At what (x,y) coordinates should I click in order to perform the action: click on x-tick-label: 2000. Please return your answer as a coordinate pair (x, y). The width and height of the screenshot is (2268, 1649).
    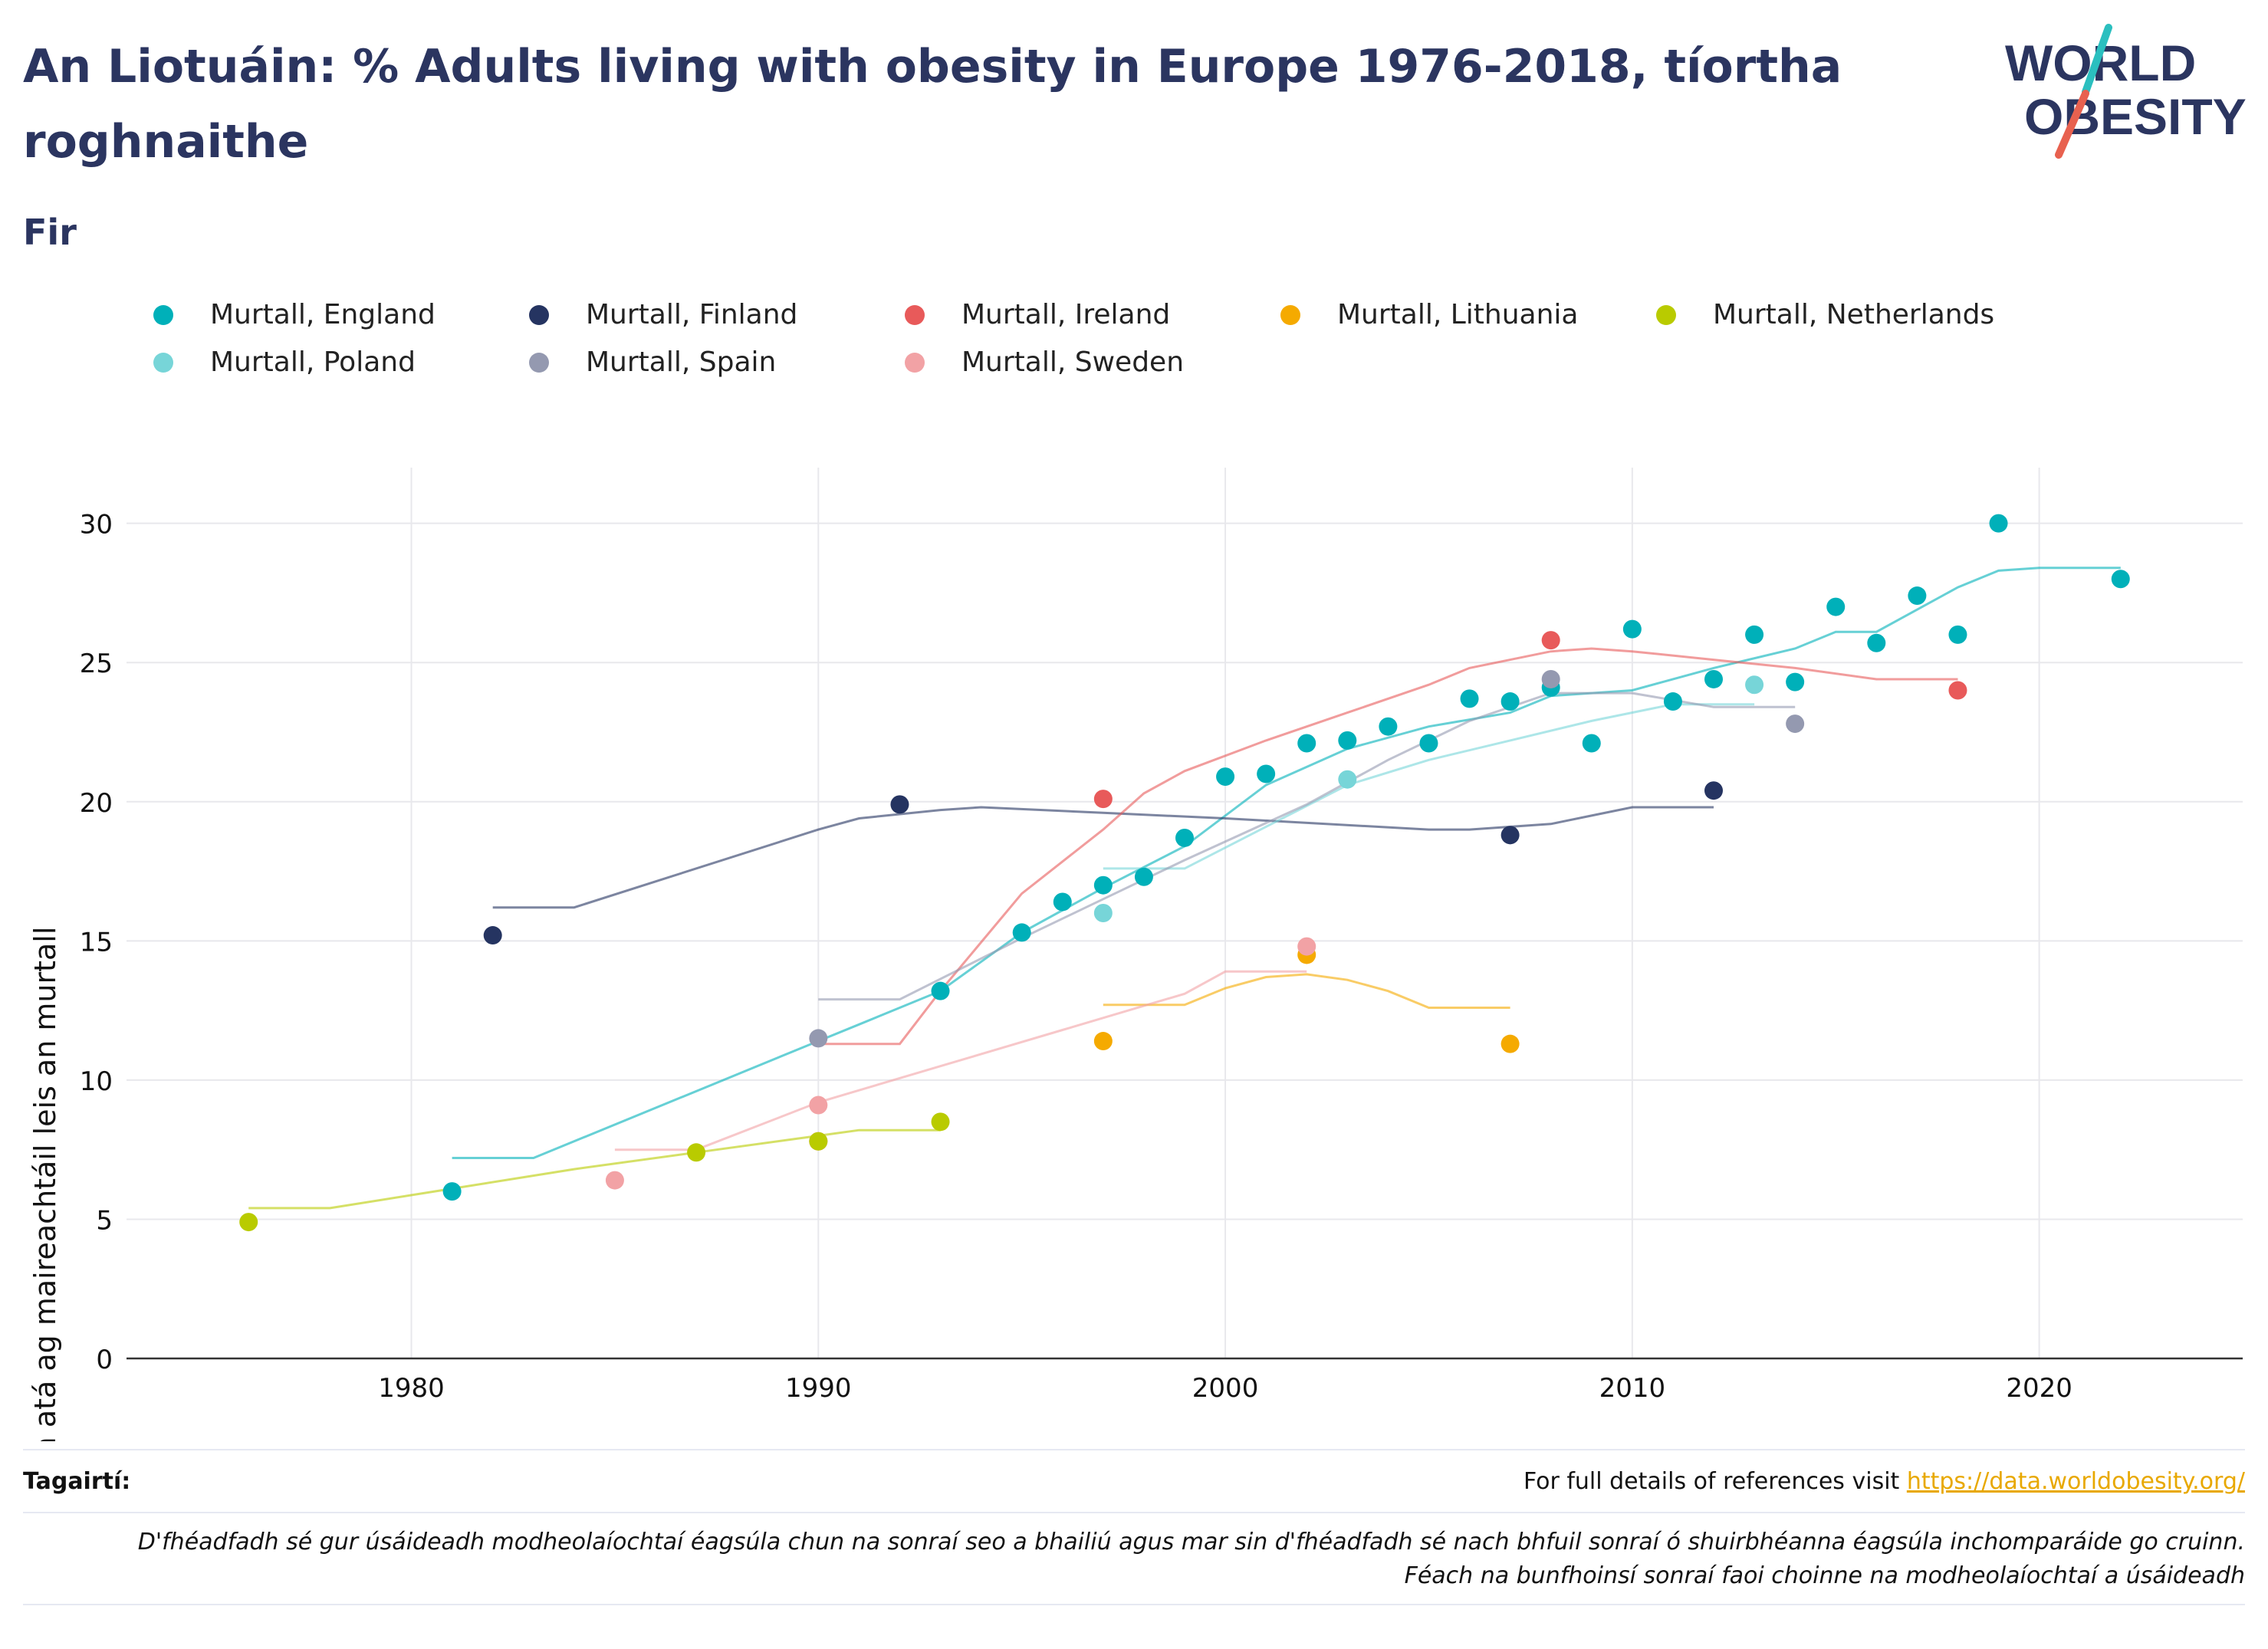
    Looking at the image, I should click on (1225, 1388).